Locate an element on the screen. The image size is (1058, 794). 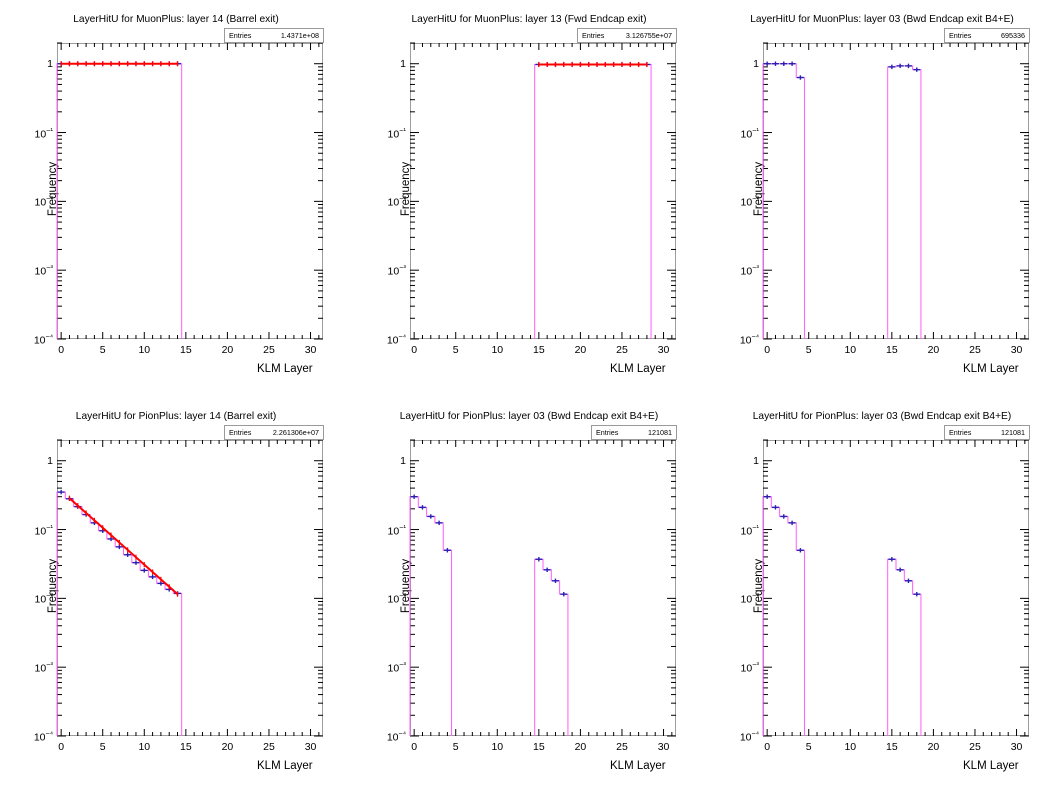
stats-entries-value: 695336 is located at coordinates (1013, 35).